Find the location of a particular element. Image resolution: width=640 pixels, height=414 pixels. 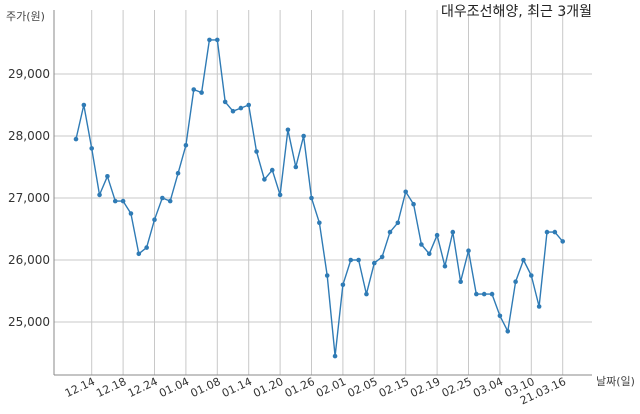

x-tick-label: 12.24 is located at coordinates (143, 387).